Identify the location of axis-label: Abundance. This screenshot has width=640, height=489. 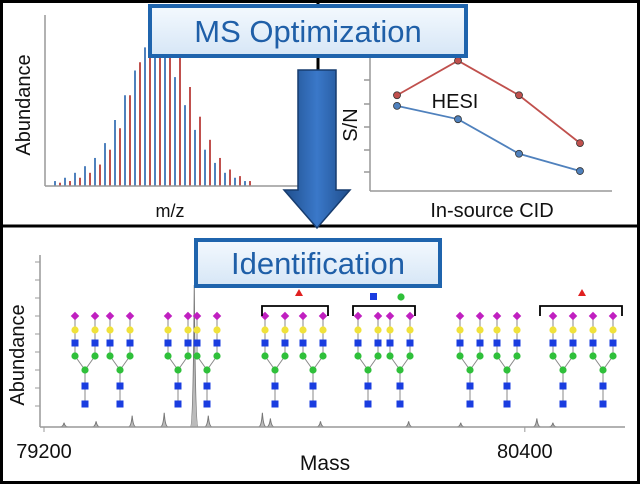
(18, 354).